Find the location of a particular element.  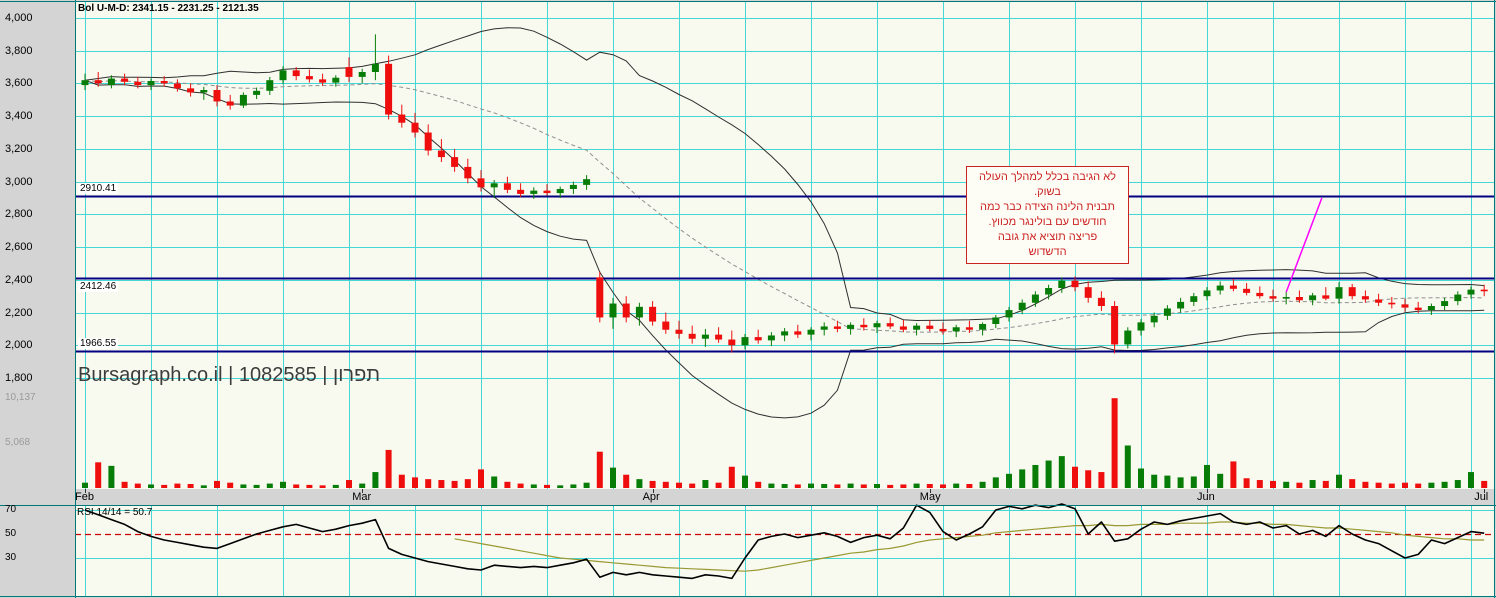

watermark-title: Bursagraph.co.il | 1082585 | תפרון is located at coordinates (229, 375).